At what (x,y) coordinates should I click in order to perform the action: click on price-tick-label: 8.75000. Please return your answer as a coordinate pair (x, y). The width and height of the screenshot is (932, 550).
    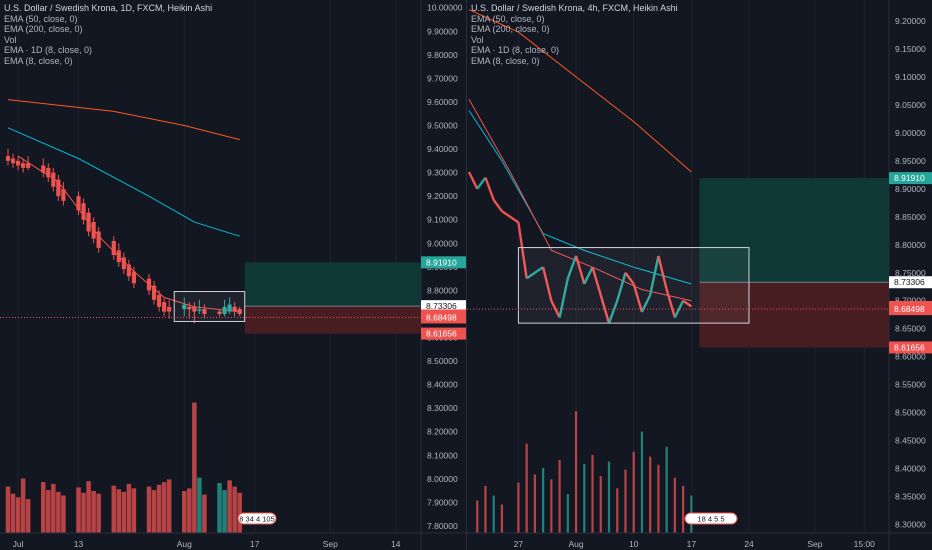
    Looking at the image, I should click on (910, 273).